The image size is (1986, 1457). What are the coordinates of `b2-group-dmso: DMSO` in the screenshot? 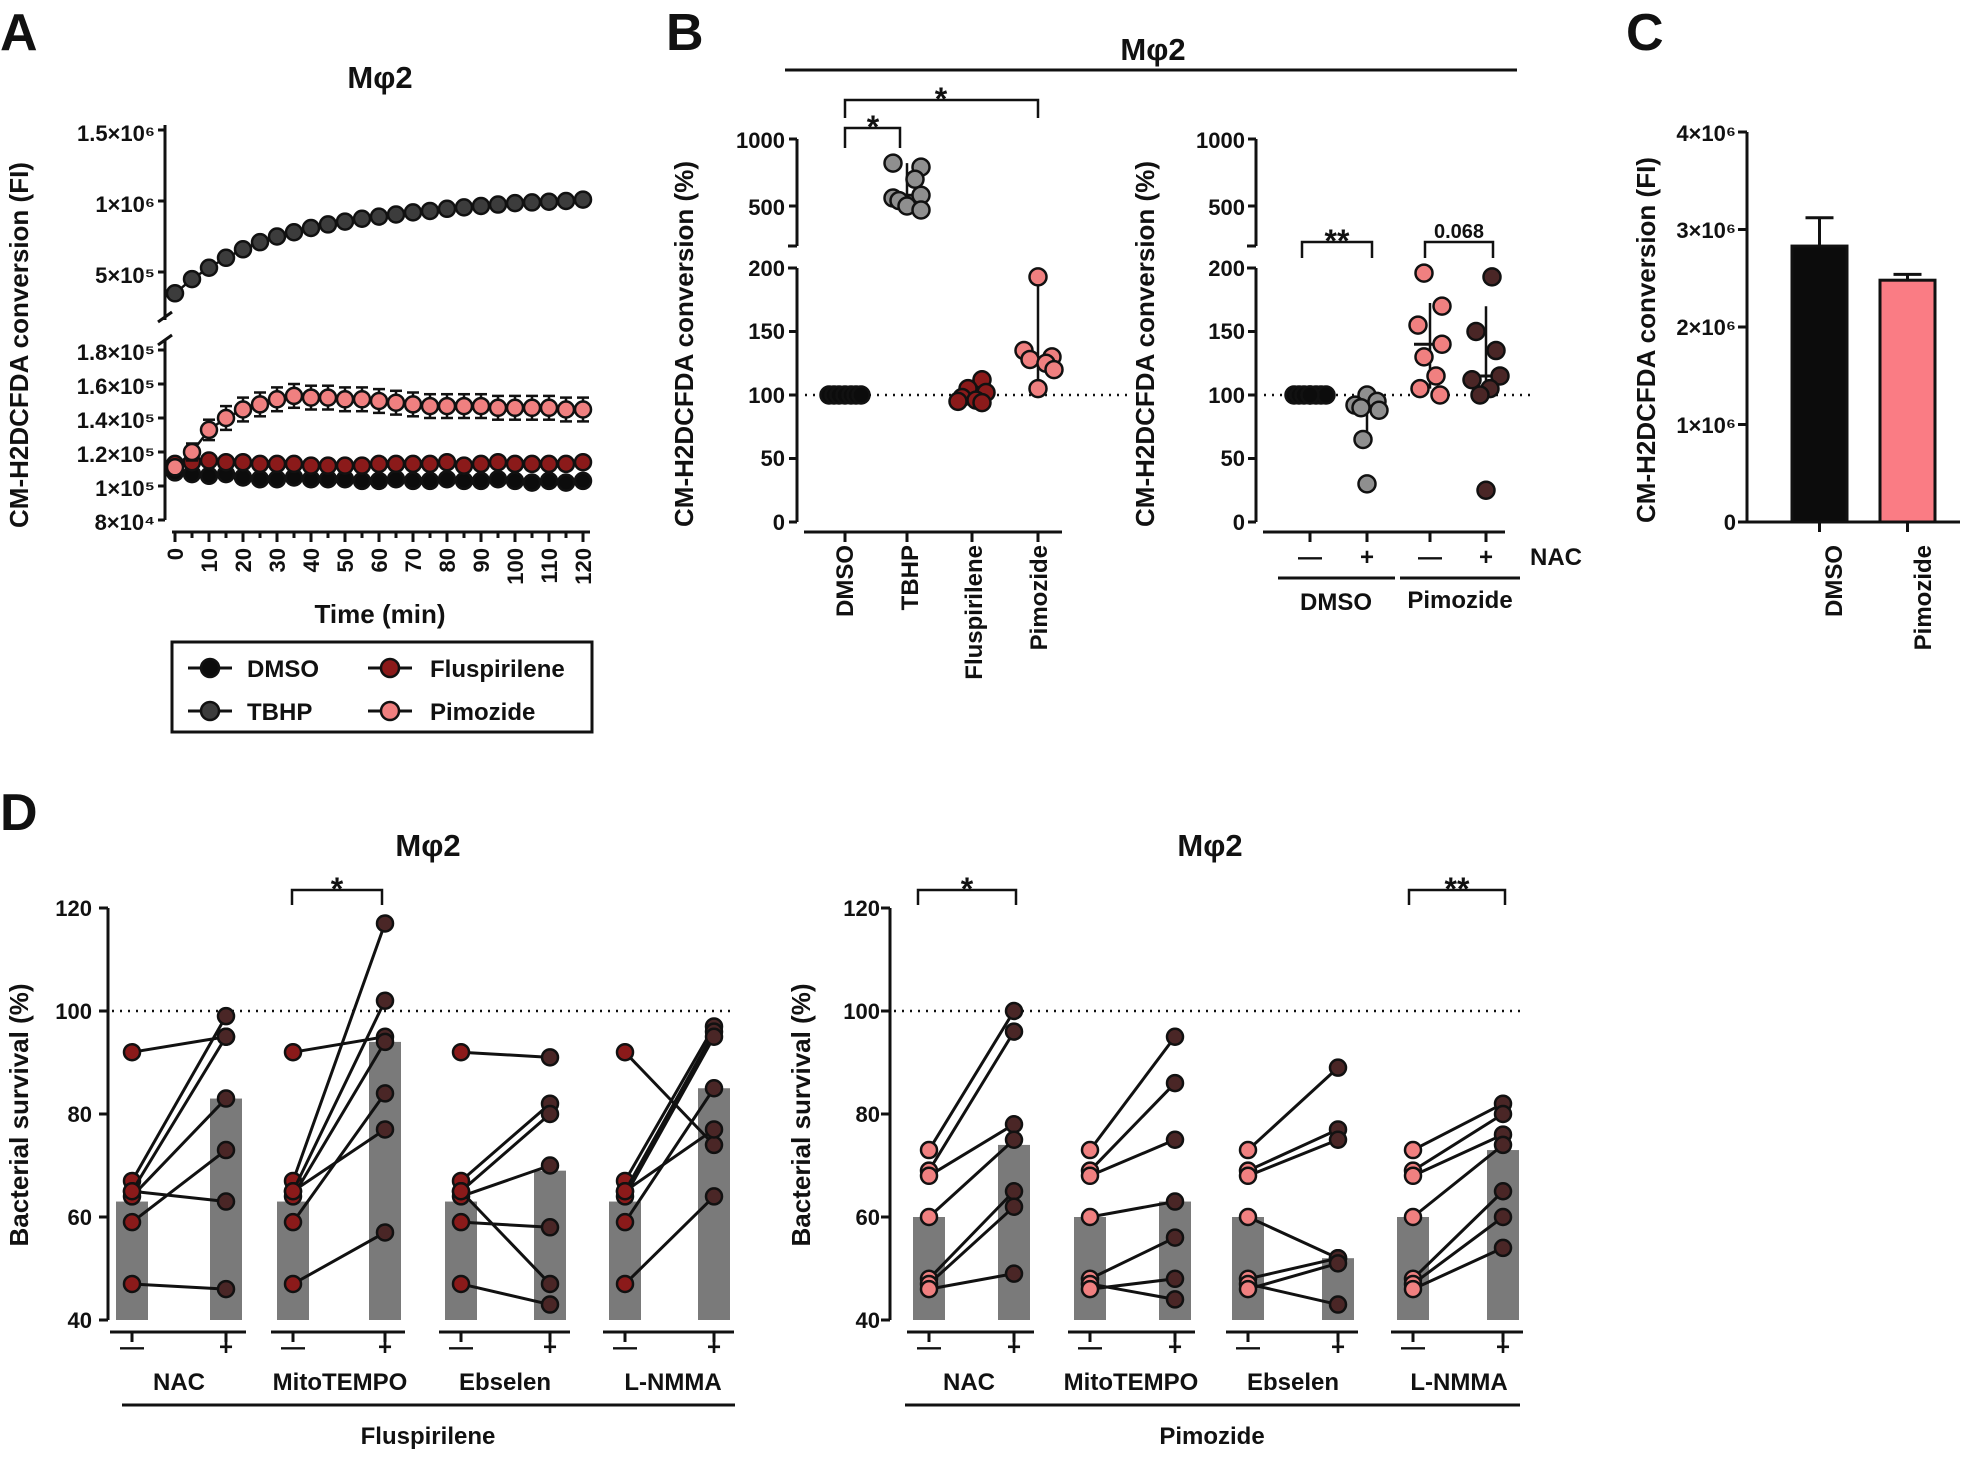 It's located at (1336, 602).